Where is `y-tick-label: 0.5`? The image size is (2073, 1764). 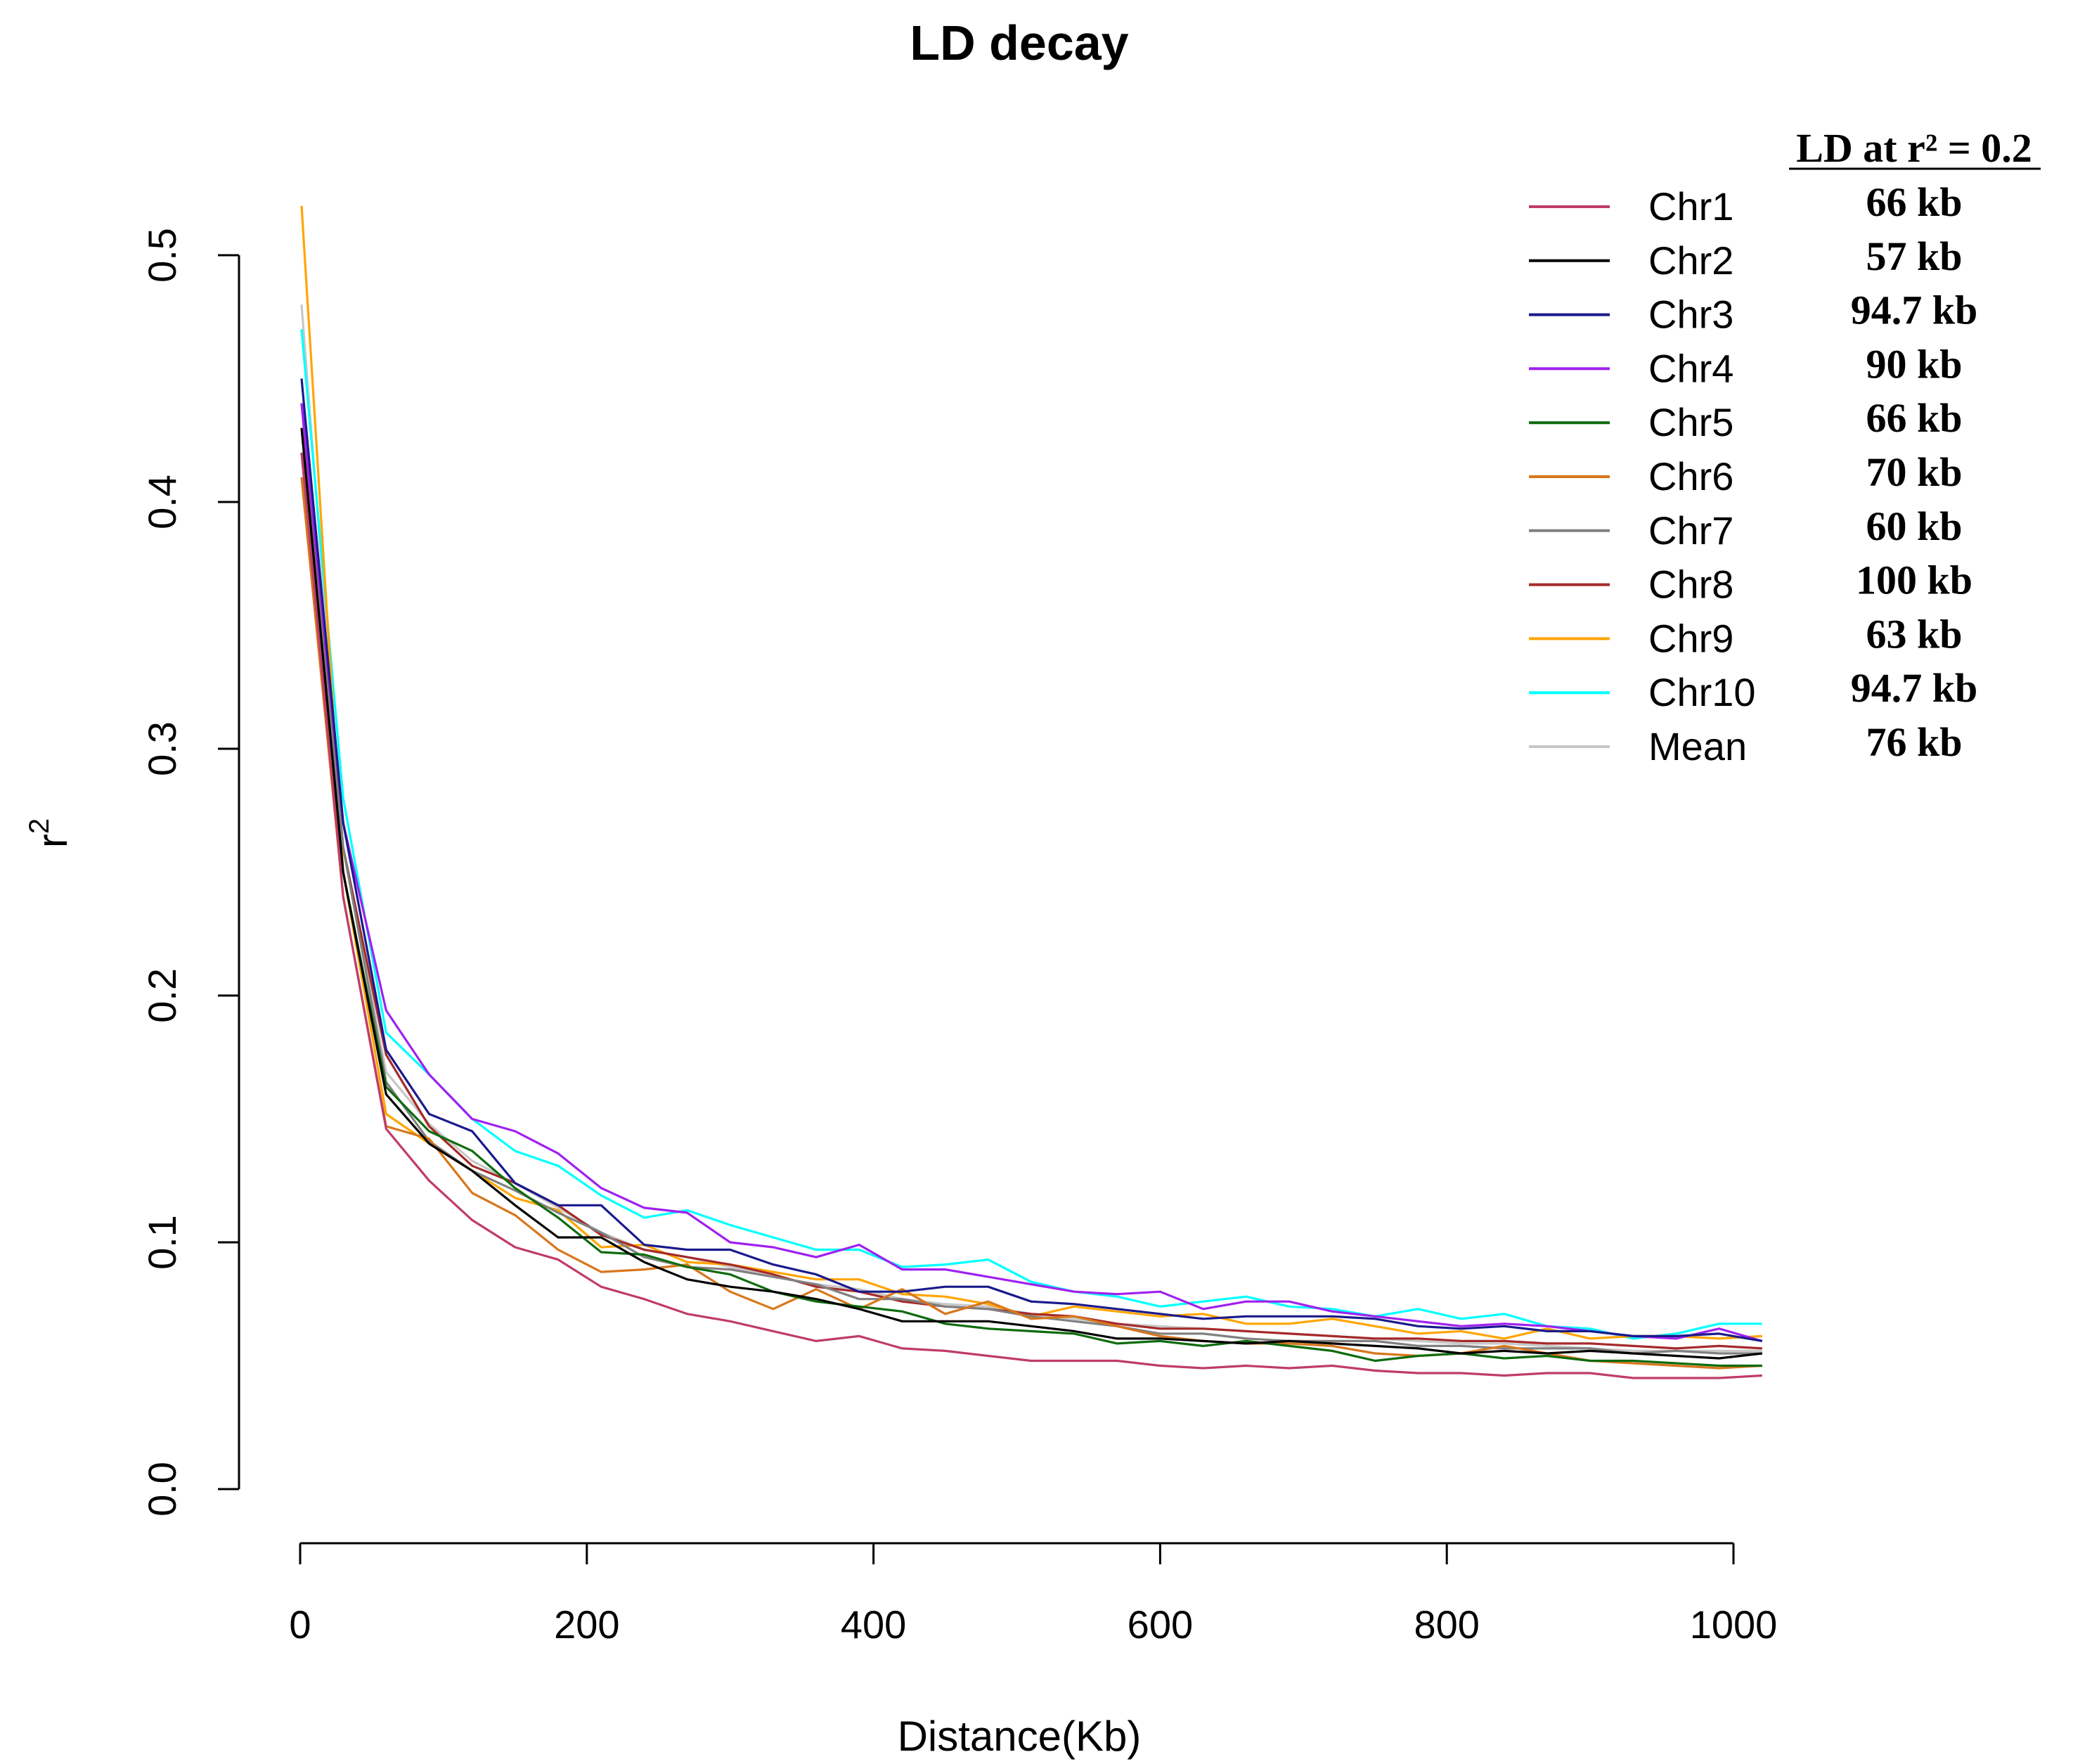
y-tick-label: 0.5 is located at coordinates (162, 255).